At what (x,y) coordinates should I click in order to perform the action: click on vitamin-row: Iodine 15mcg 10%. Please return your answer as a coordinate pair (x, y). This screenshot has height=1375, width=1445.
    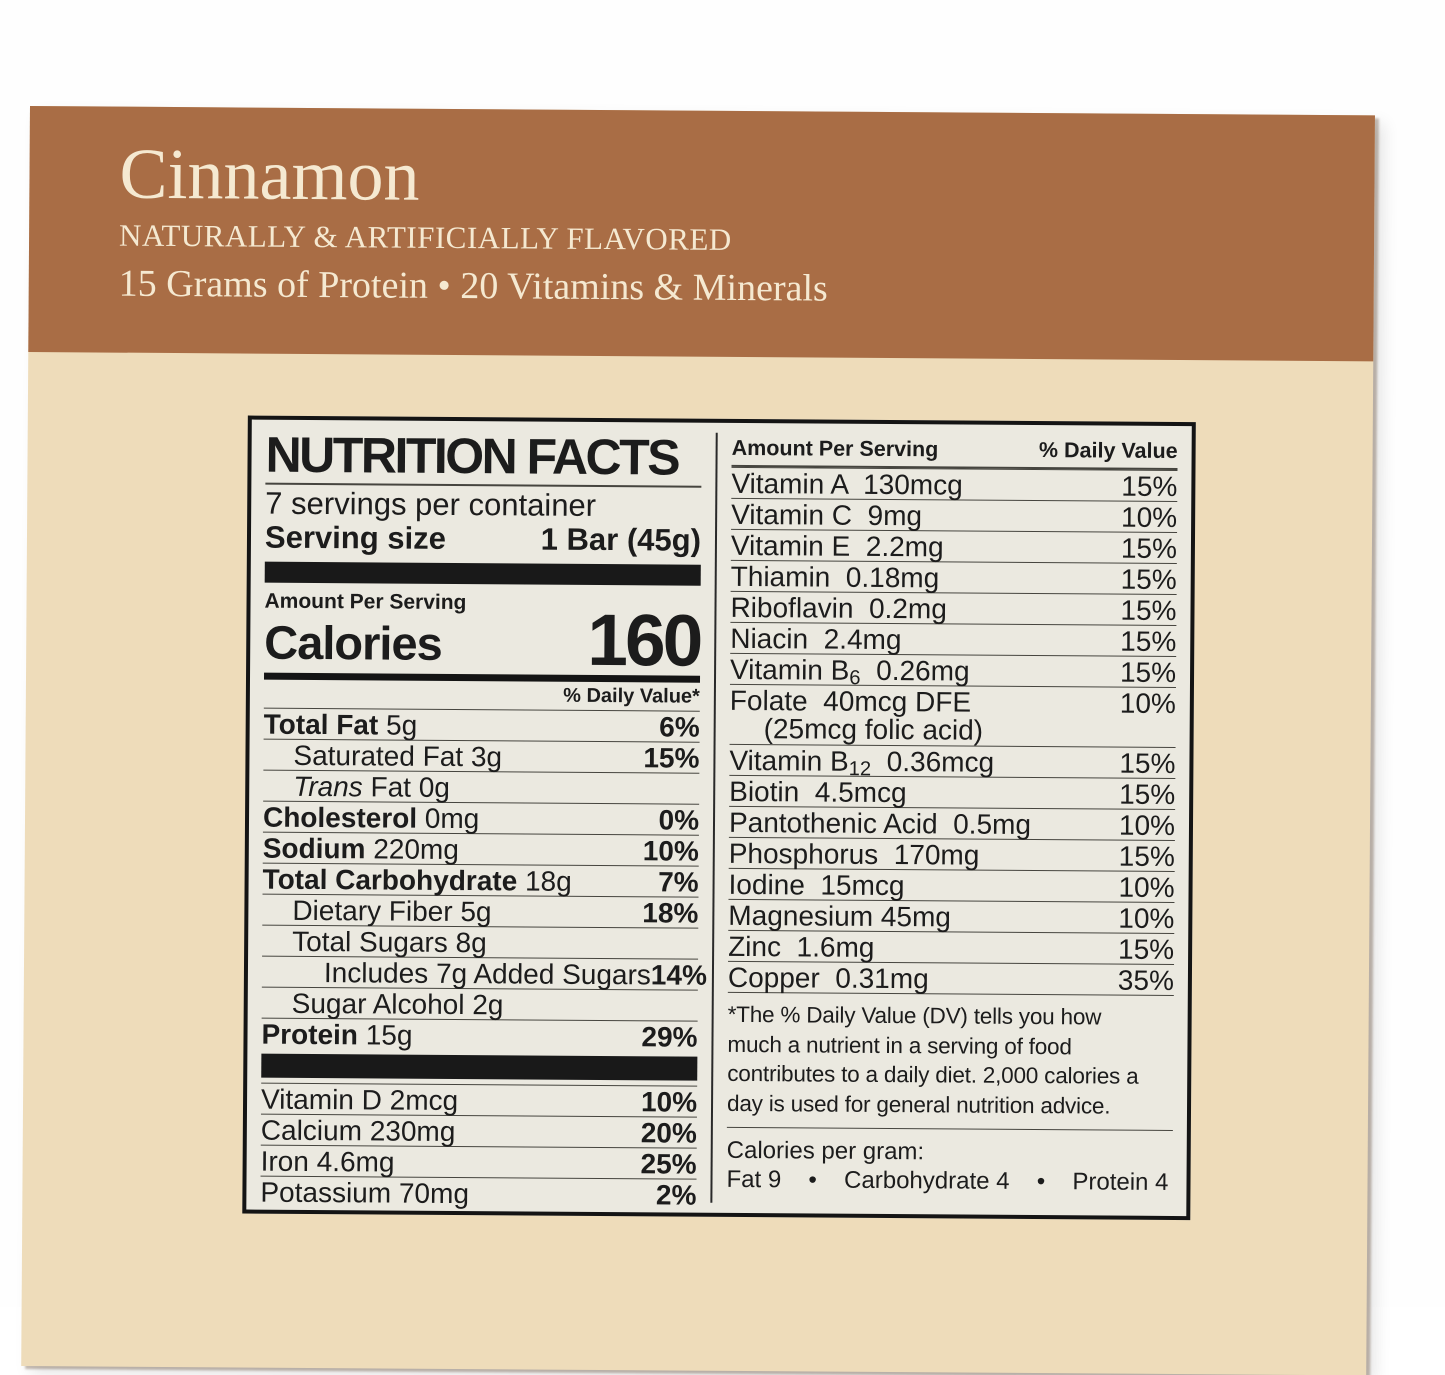
    Looking at the image, I should click on (951, 885).